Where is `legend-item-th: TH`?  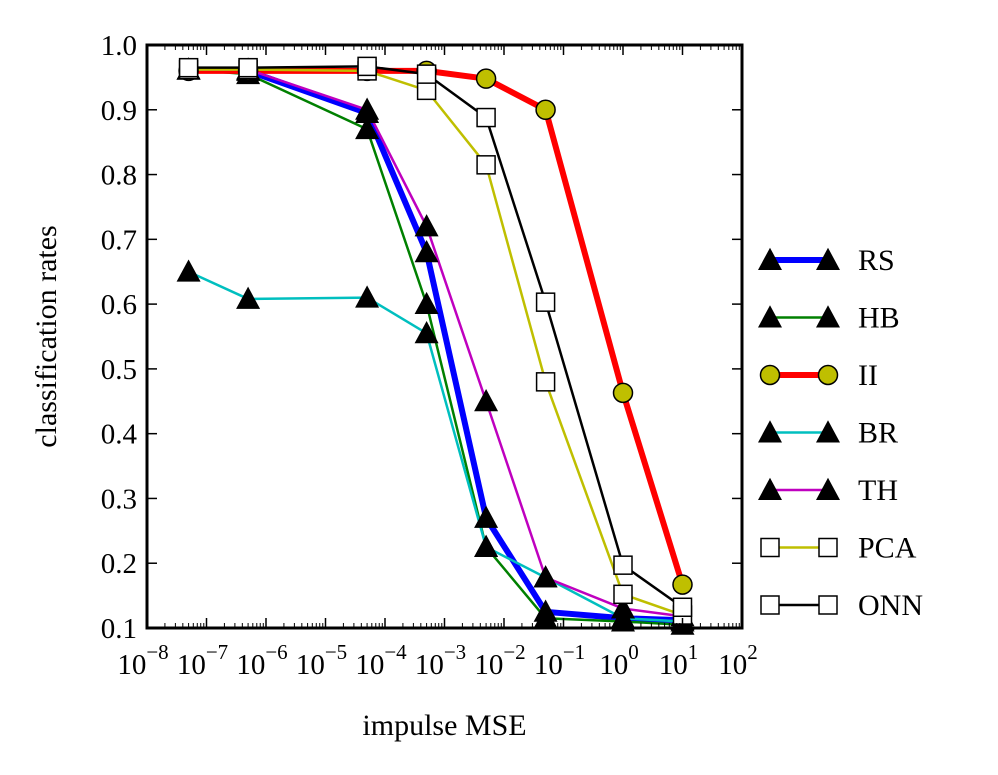
legend-item-th: TH is located at coordinates (827, 490).